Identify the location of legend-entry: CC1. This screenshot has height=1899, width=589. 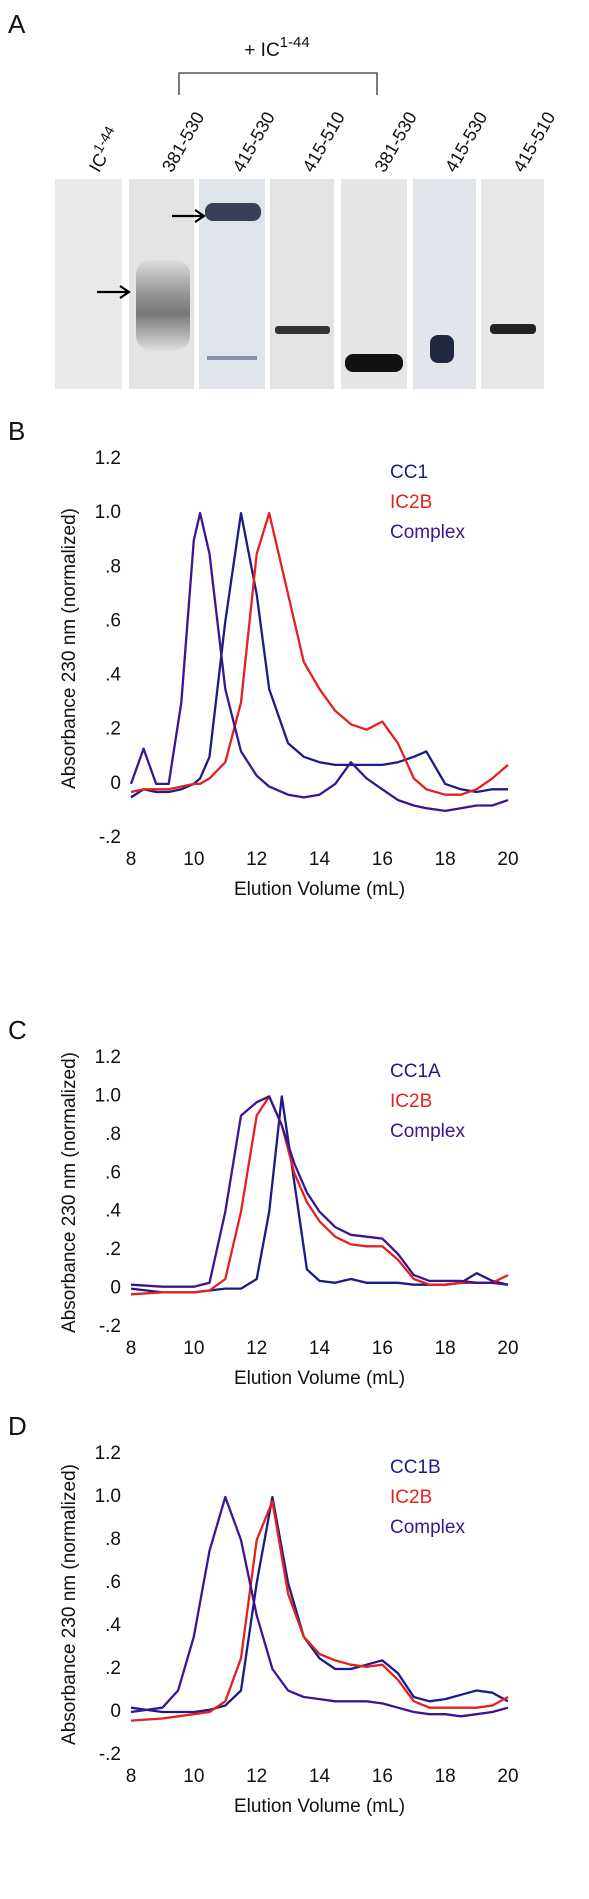
(409, 472).